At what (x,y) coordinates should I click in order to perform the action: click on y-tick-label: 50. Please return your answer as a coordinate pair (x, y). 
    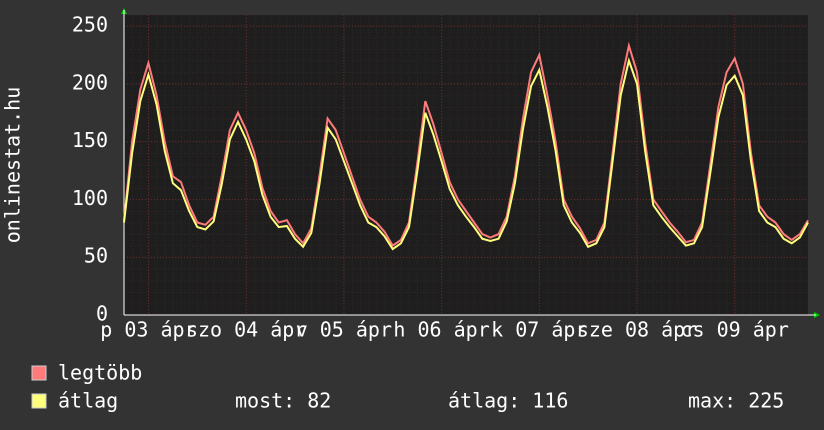
    Looking at the image, I should click on (96, 256).